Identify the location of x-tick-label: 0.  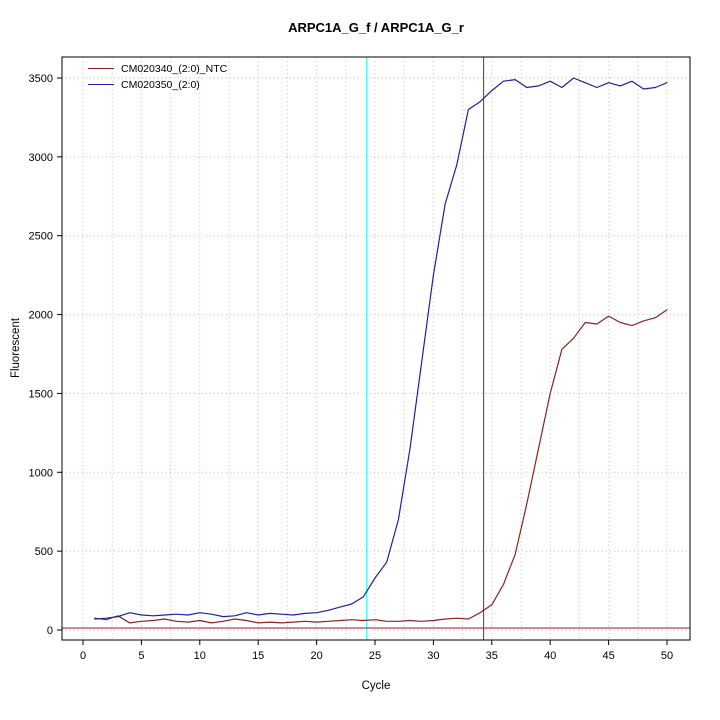
(83, 656).